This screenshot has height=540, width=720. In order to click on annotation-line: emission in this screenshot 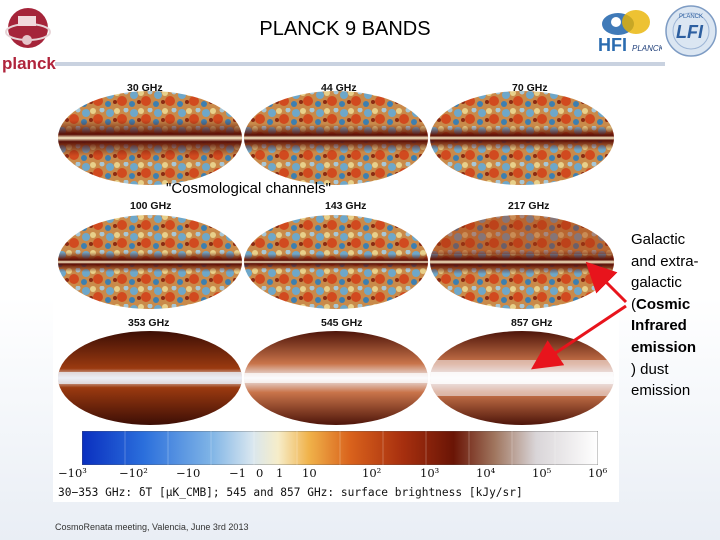, I will do `click(661, 391)`.